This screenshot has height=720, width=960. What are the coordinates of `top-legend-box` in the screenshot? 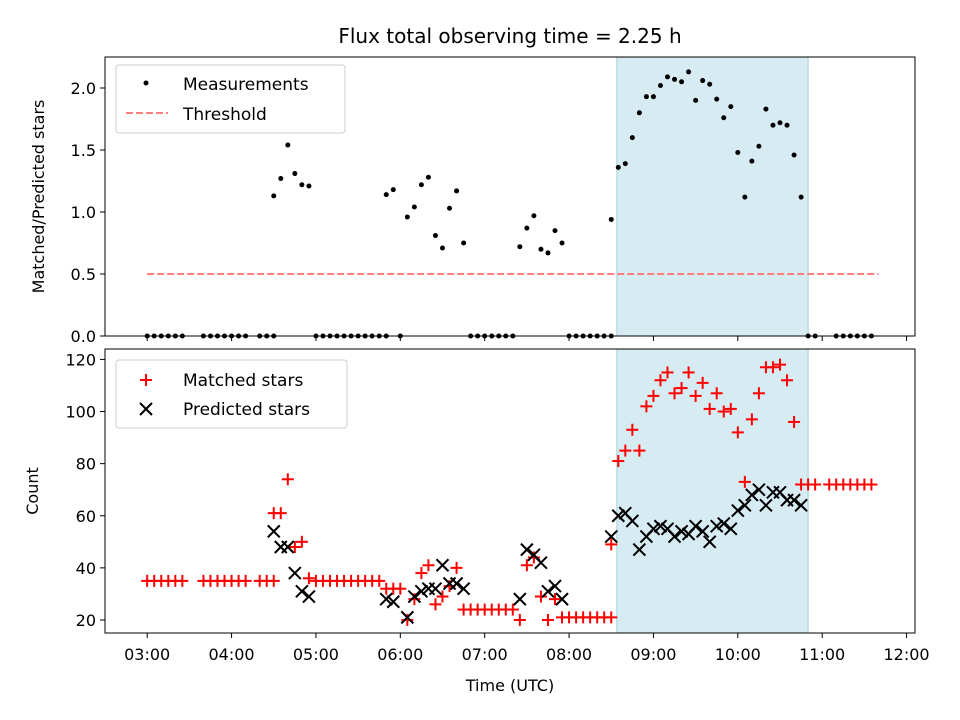 It's located at (230, 99).